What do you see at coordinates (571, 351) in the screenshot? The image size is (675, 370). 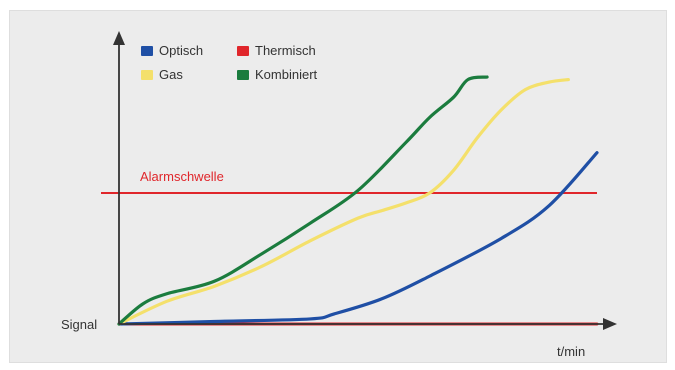 I see `x-axis-label: t/min` at bounding box center [571, 351].